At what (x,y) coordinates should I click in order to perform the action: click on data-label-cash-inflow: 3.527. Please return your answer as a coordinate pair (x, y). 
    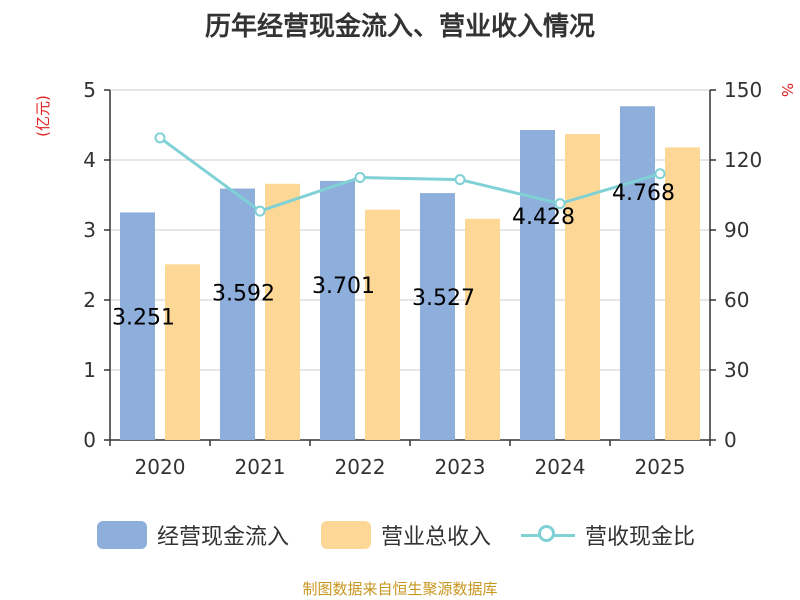
    Looking at the image, I should click on (443, 298).